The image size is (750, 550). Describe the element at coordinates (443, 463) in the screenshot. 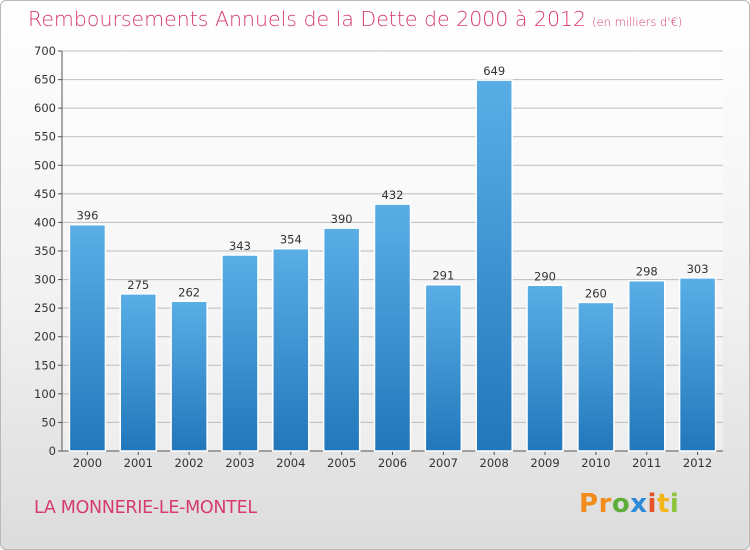

I see `x-tick-label: 2007` at that location.